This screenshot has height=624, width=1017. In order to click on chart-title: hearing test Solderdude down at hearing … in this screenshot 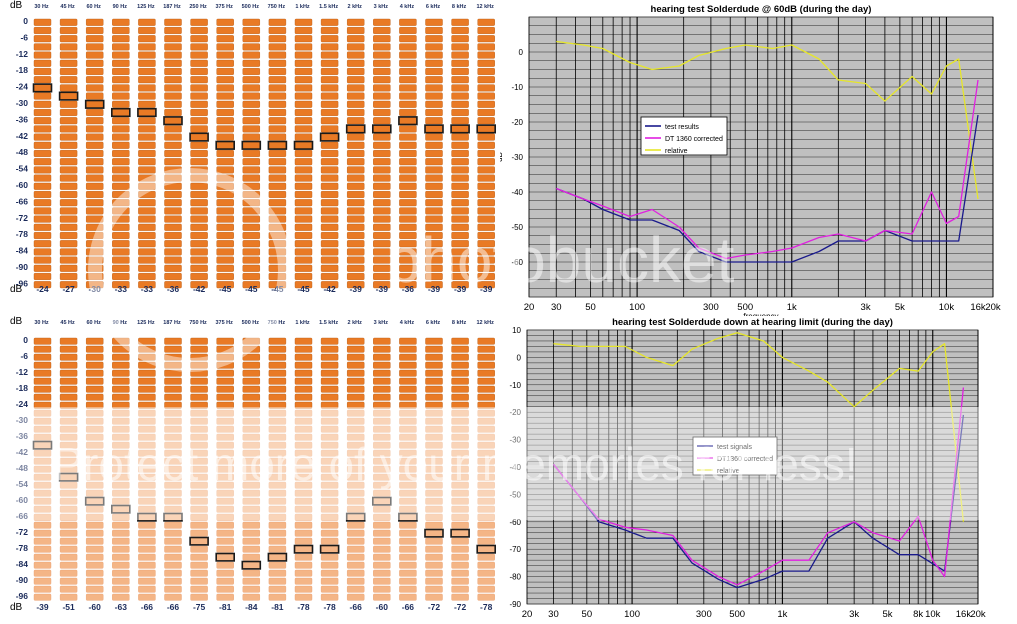, I will do `click(752, 322)`.